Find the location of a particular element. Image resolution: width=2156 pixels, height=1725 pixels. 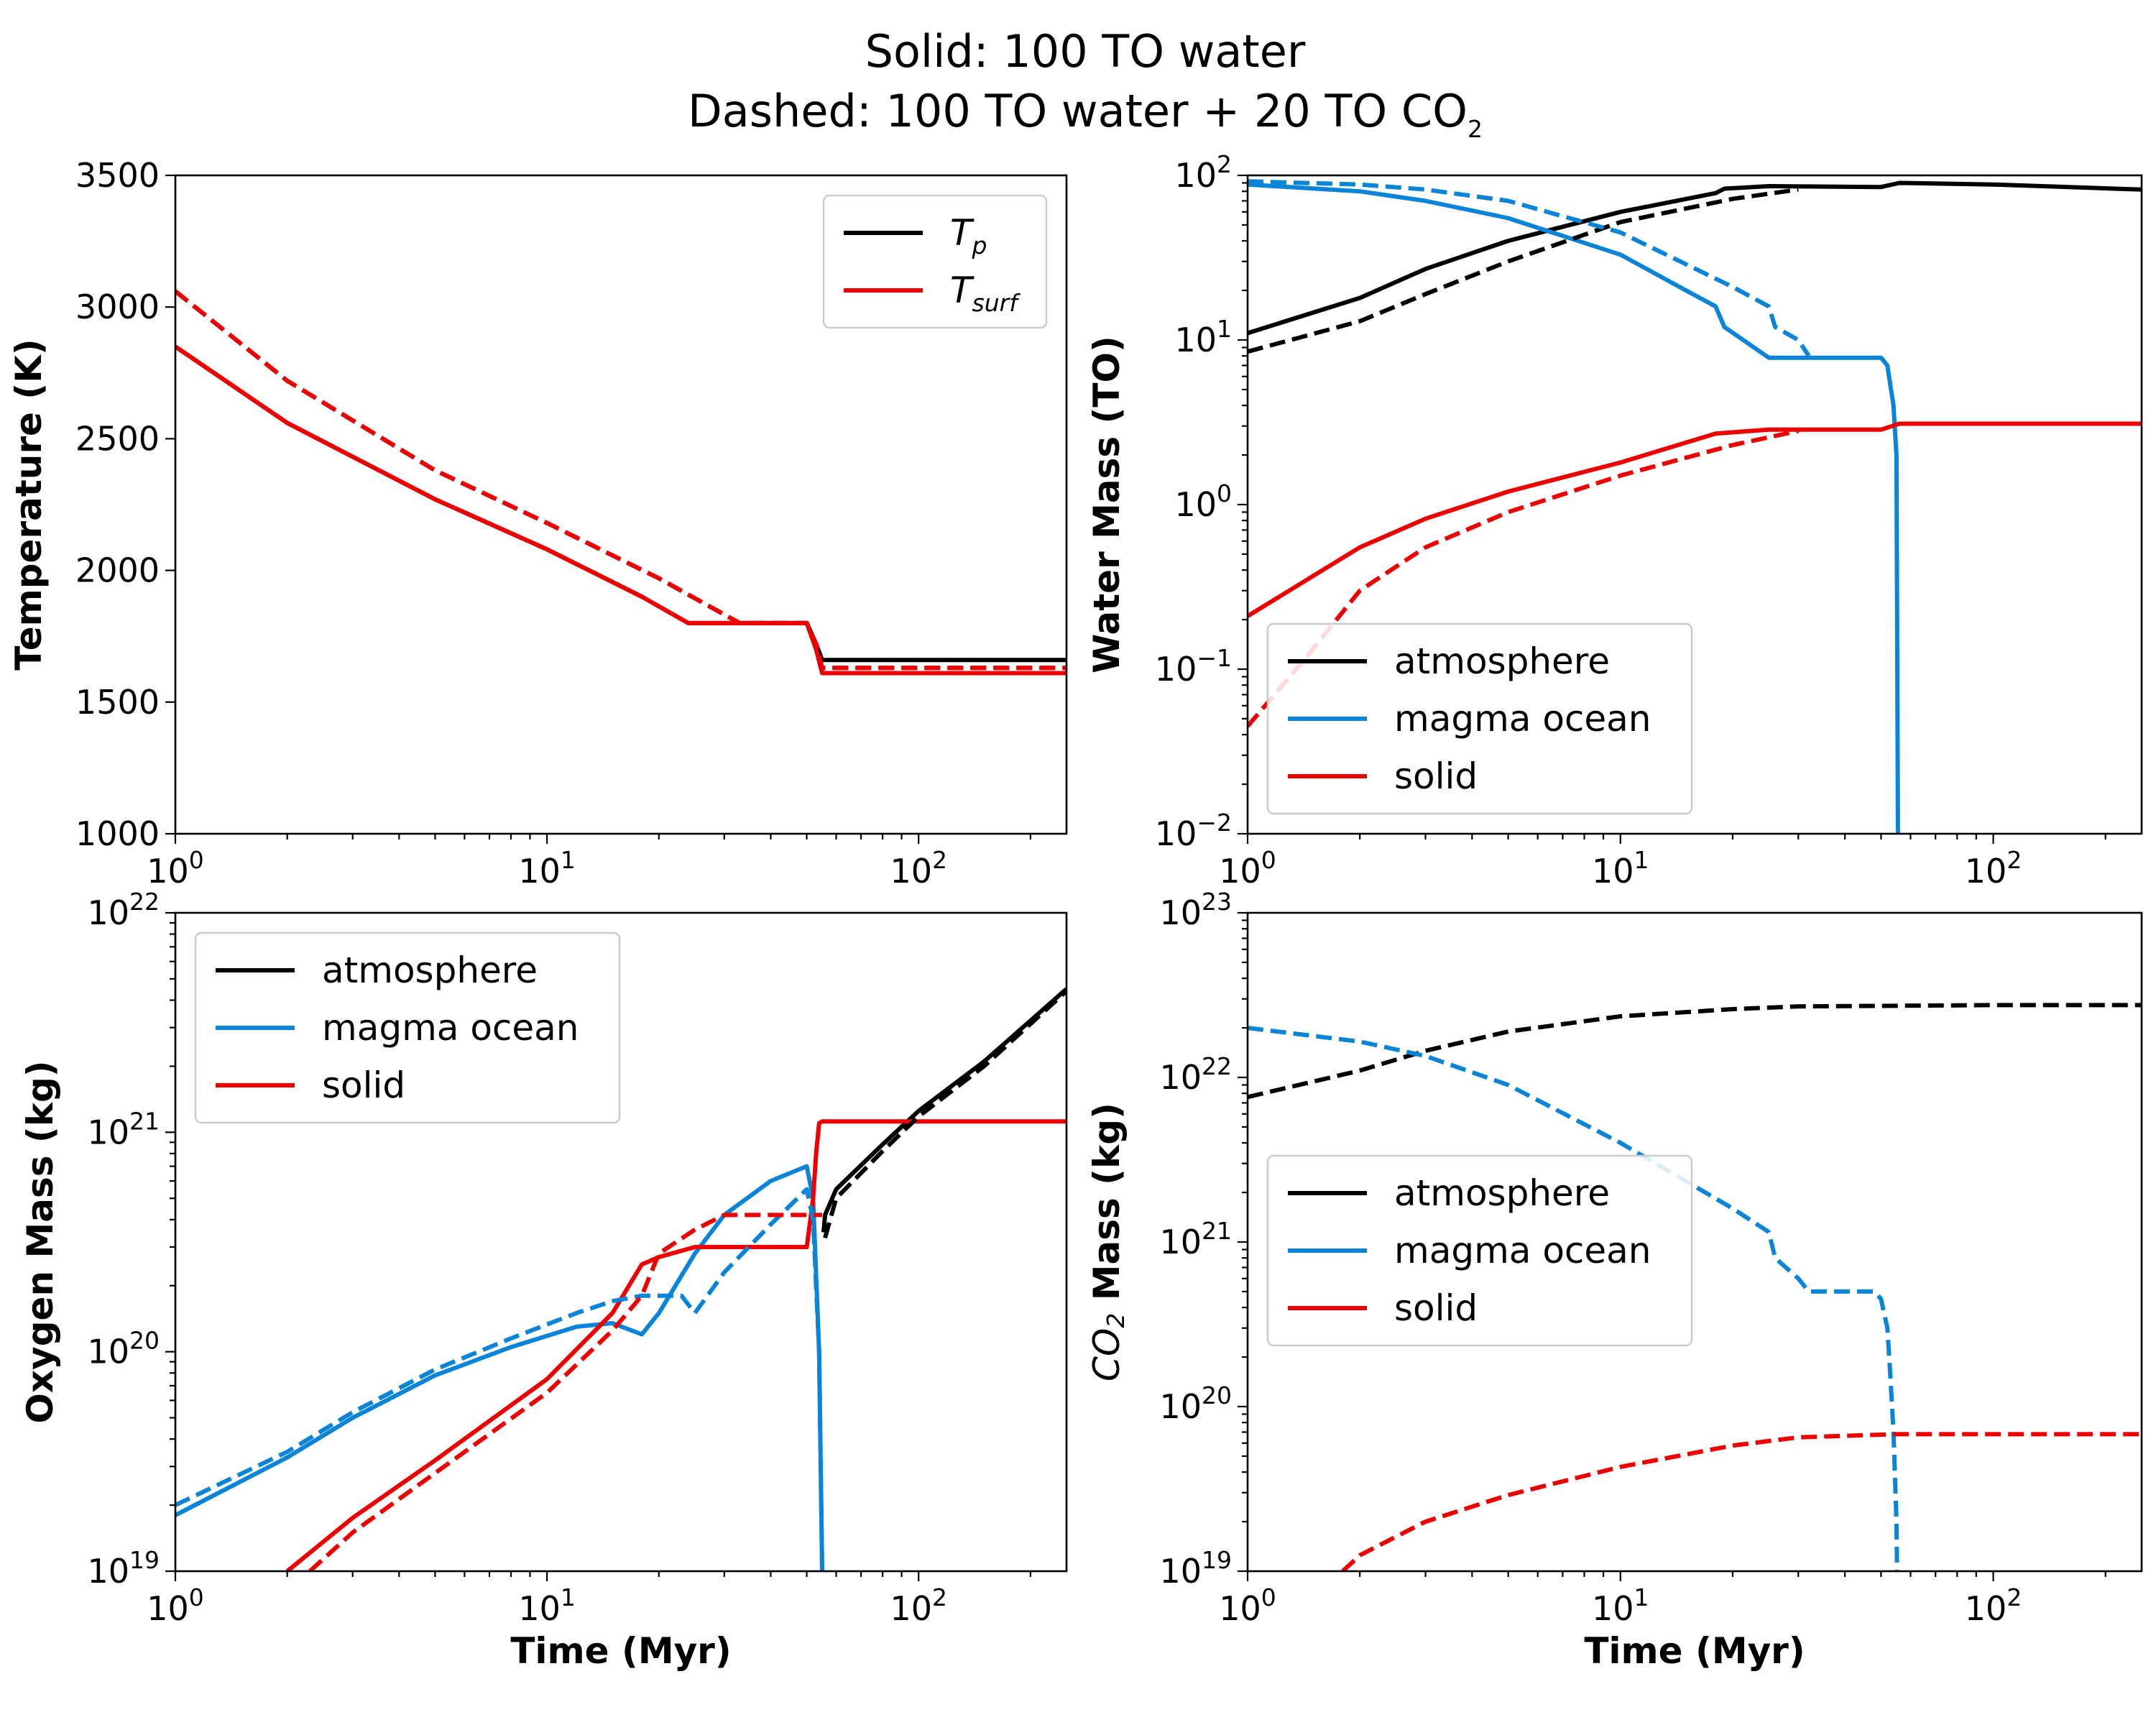

y-tick-label: 10²³ is located at coordinates (1196, 910).